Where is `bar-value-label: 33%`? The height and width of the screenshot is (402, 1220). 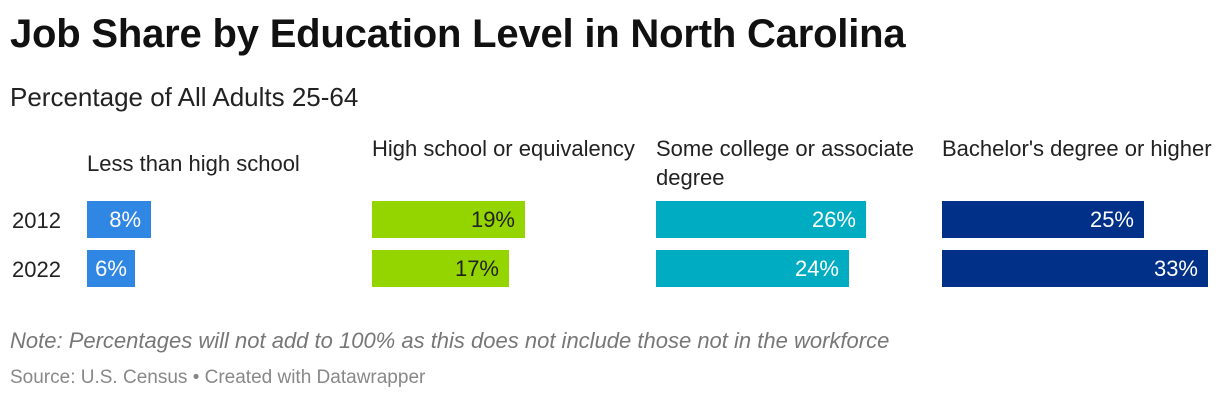 bar-value-label: 33% is located at coordinates (1175, 268).